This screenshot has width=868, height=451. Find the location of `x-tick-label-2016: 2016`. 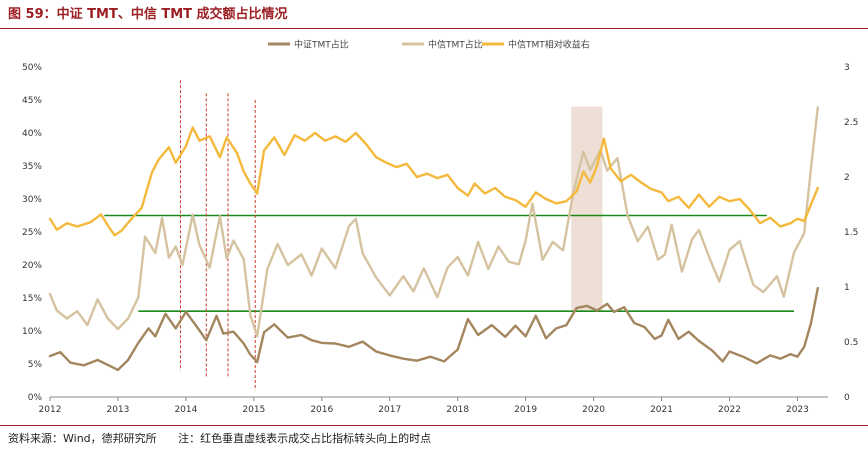

x-tick-label-2016: 2016 is located at coordinates (321, 410).